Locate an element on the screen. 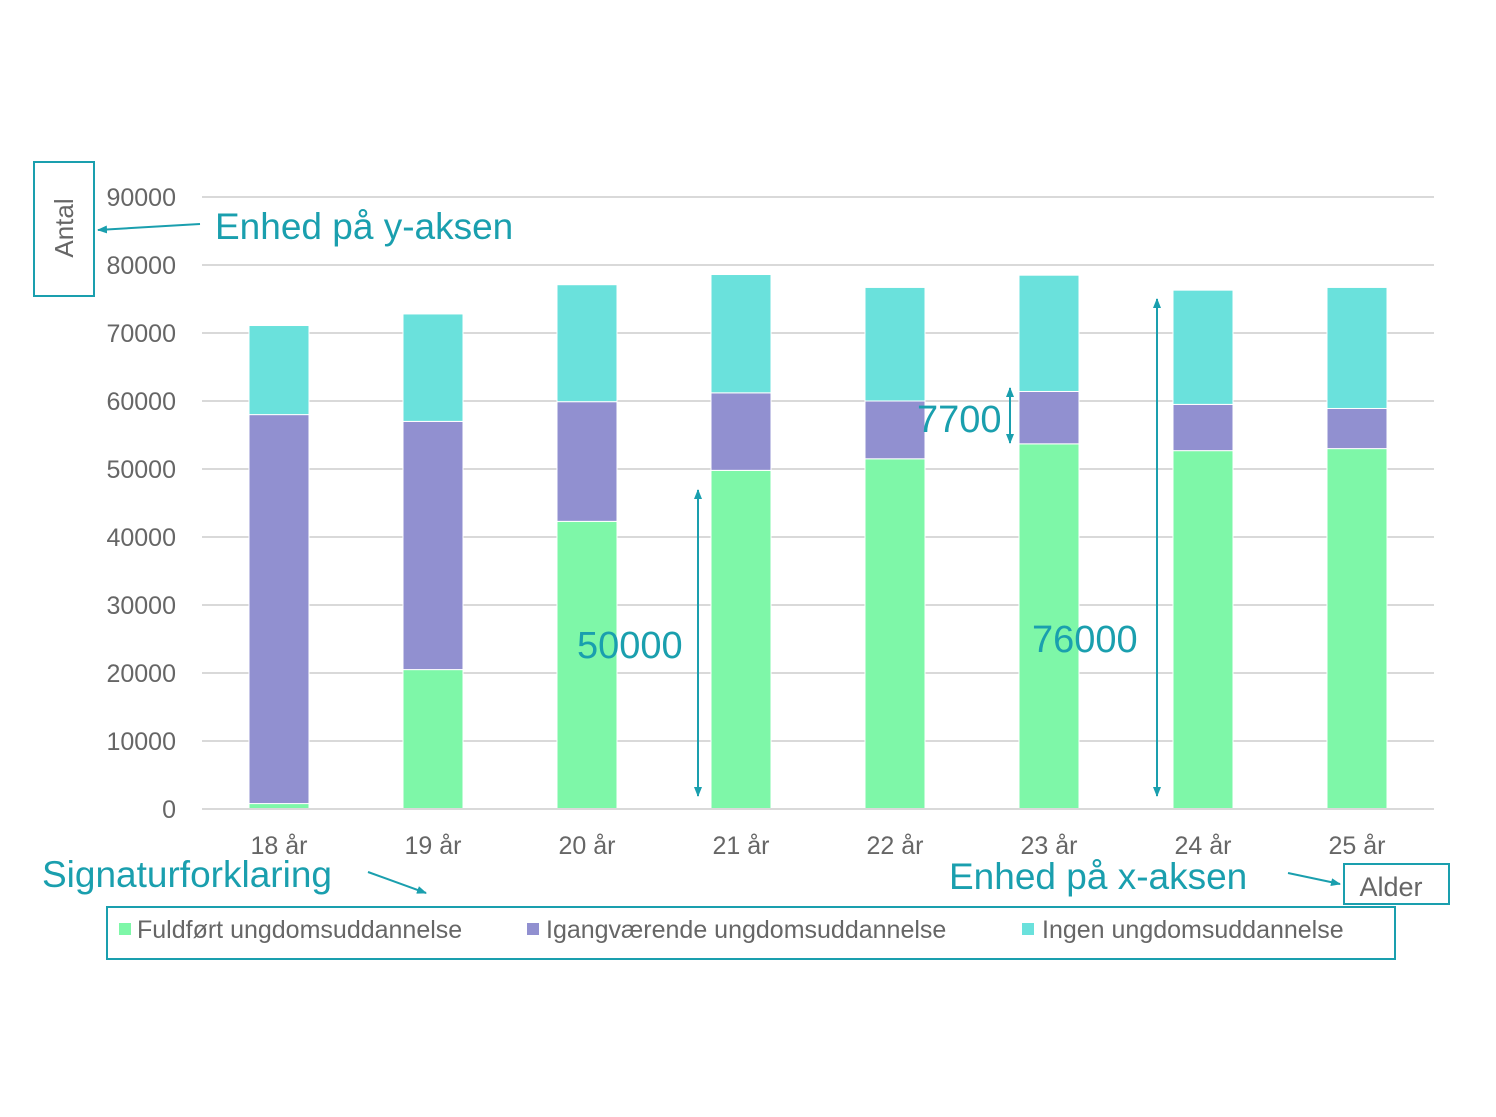 The image size is (1496, 1117). legend-label: Ingen ungdomsuddannelse is located at coordinates (1193, 930).